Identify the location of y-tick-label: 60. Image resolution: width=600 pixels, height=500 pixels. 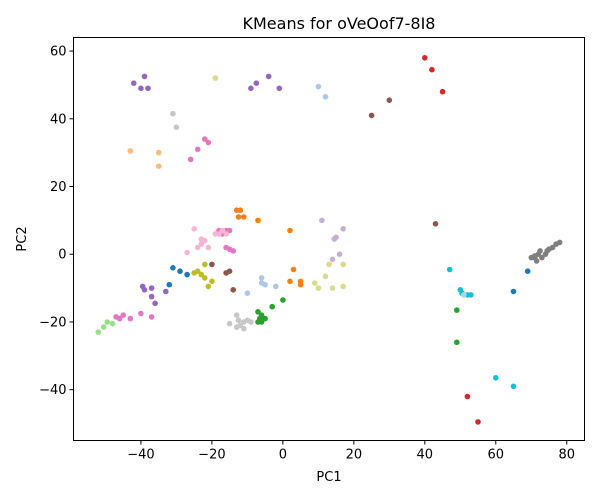
(58, 52).